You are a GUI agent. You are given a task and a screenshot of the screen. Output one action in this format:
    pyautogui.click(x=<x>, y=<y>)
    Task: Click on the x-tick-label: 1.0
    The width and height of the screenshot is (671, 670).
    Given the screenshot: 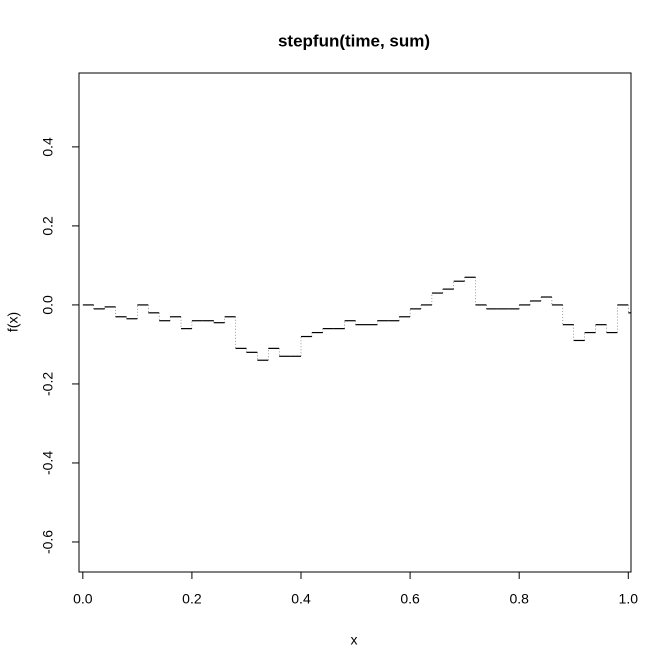 What is the action you would take?
    pyautogui.click(x=629, y=599)
    